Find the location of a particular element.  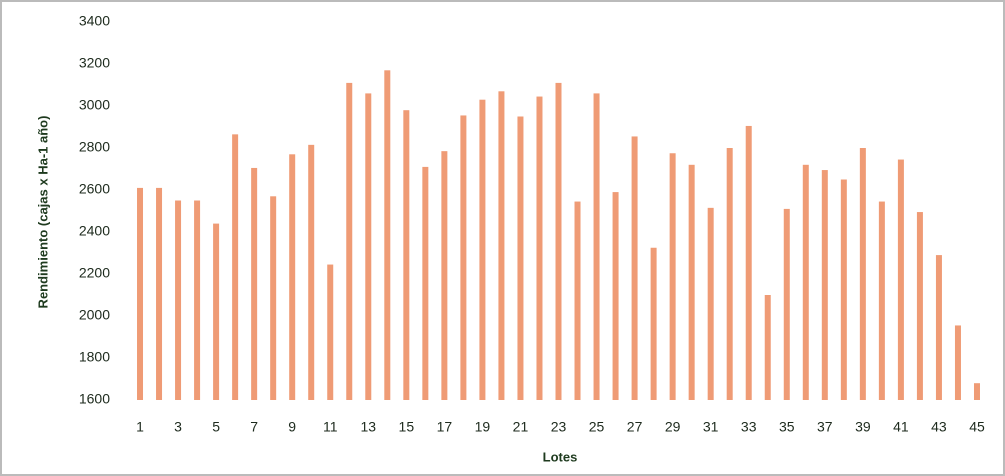

y-tick-label: 1800 is located at coordinates (94, 357).